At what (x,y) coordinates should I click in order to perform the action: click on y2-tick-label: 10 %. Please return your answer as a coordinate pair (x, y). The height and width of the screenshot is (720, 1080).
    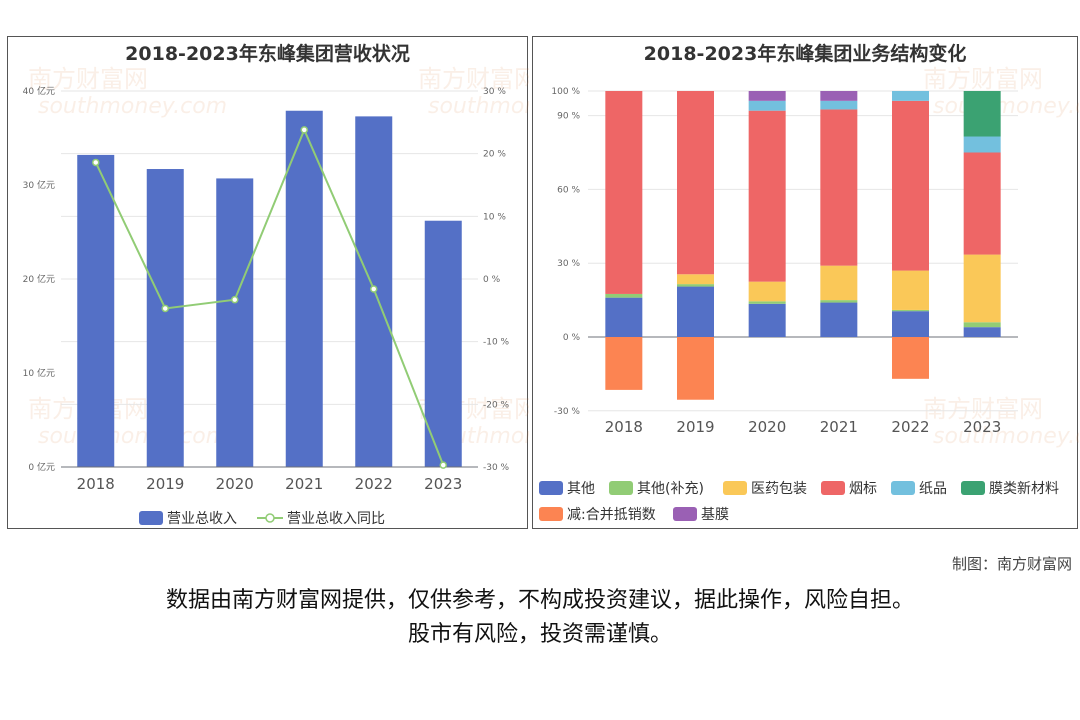
    Looking at the image, I should click on (494, 217).